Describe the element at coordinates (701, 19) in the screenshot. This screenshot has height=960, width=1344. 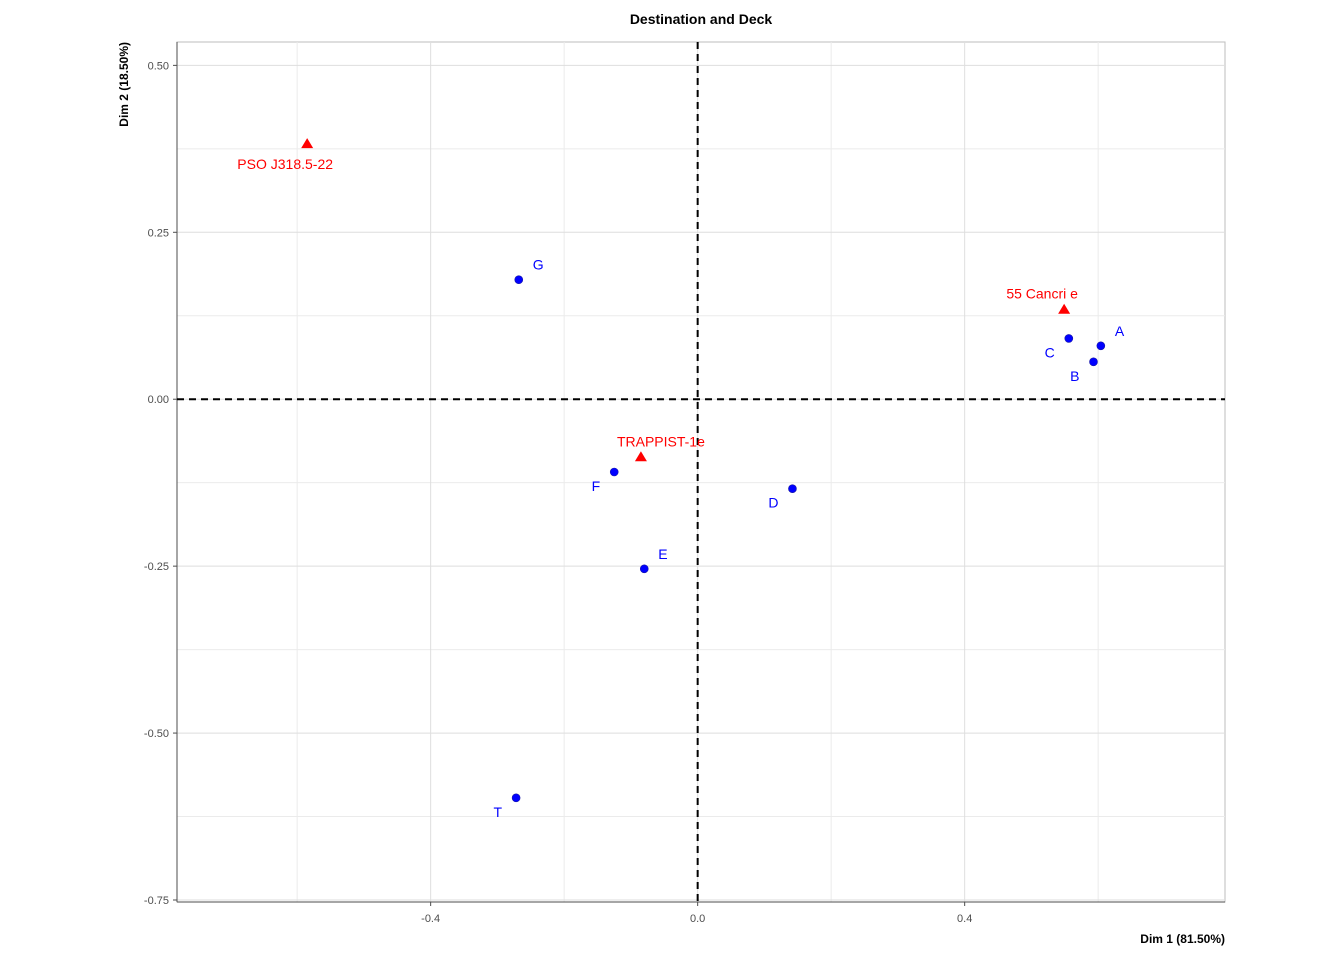
I see `chart-title: Destination and Deck` at that location.